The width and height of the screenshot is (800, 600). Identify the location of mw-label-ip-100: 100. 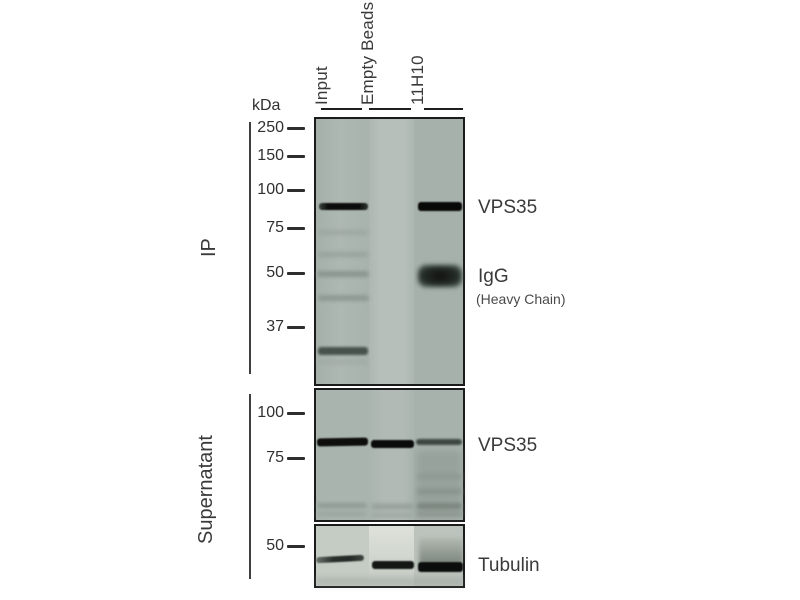
(270, 189).